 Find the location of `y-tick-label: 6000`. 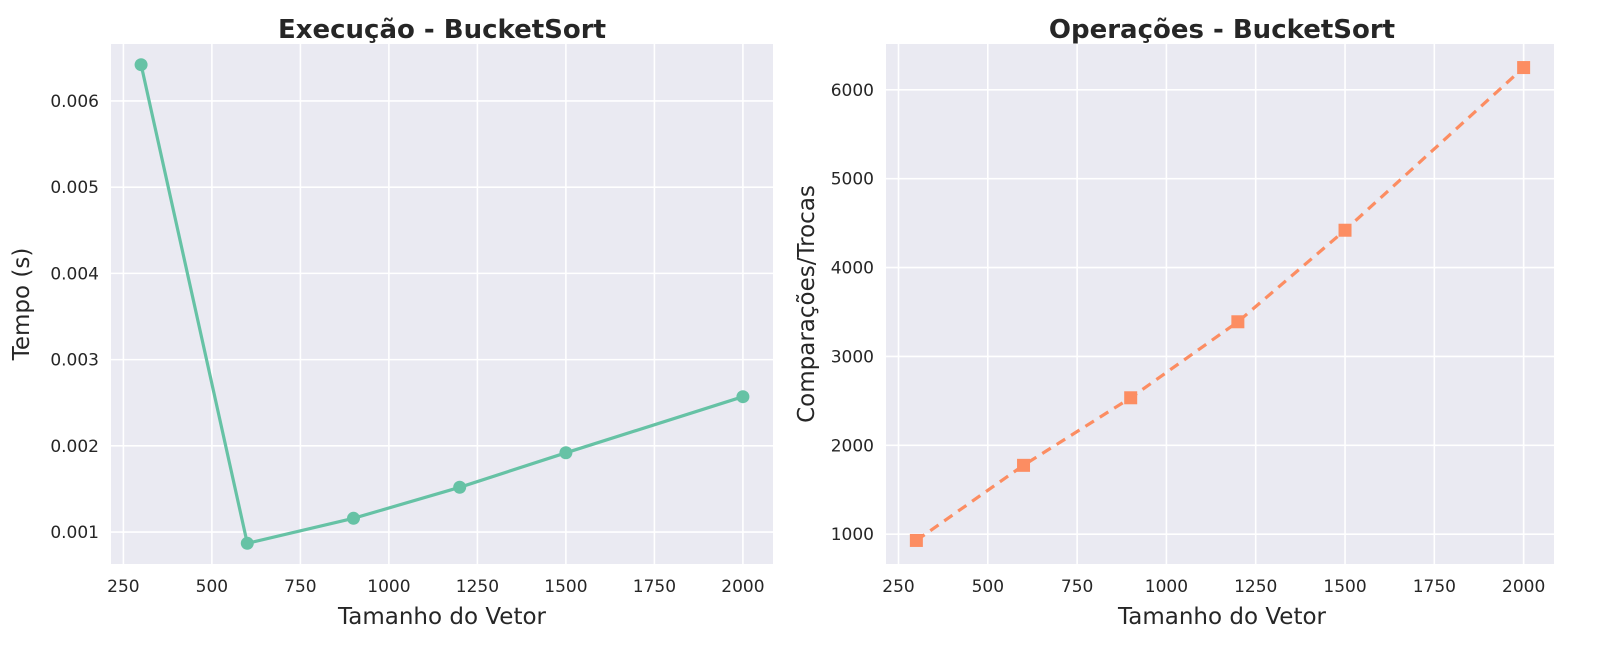

y-tick-label: 6000 is located at coordinates (852, 91).